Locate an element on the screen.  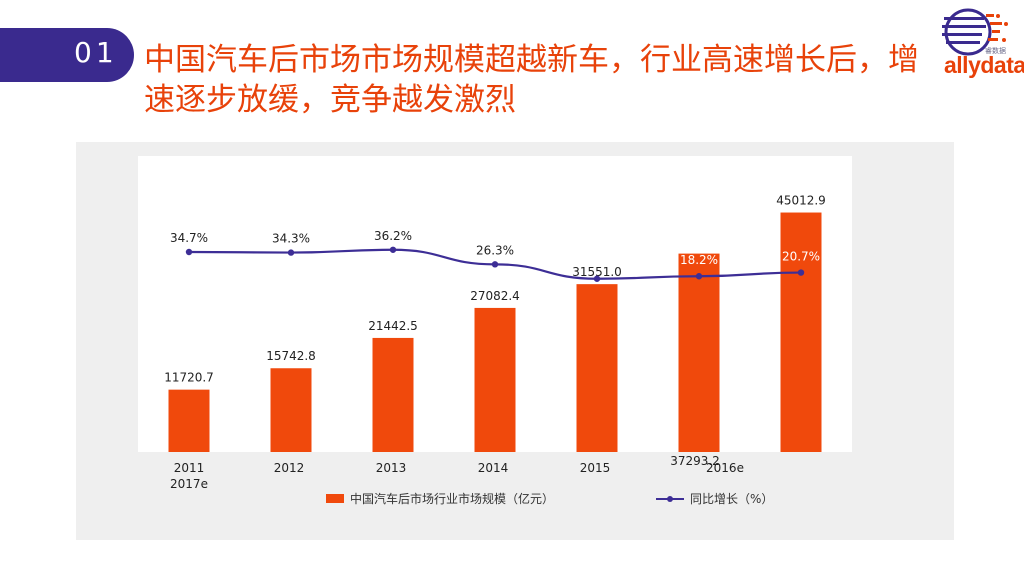
bar-2012 is located at coordinates (291, 410).